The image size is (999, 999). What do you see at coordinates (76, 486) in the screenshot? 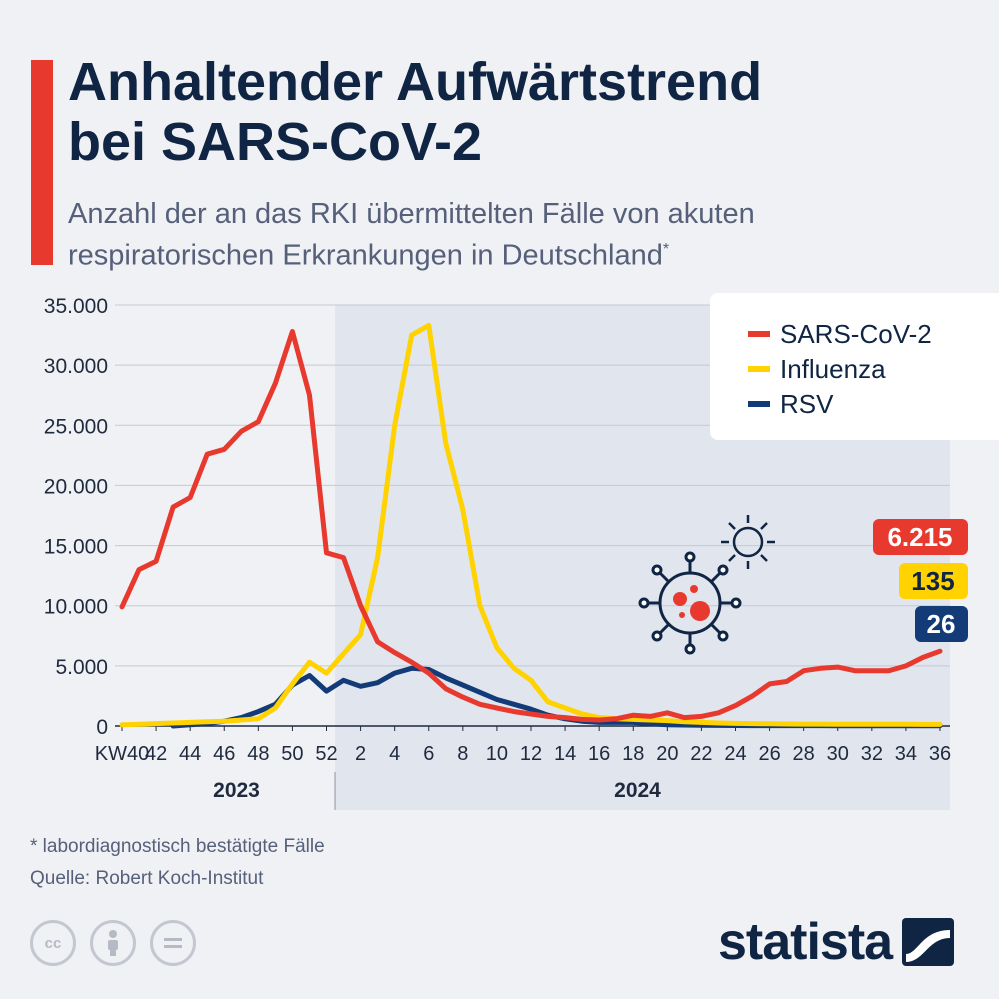
I see `y-tick-label: 20.000` at bounding box center [76, 486].